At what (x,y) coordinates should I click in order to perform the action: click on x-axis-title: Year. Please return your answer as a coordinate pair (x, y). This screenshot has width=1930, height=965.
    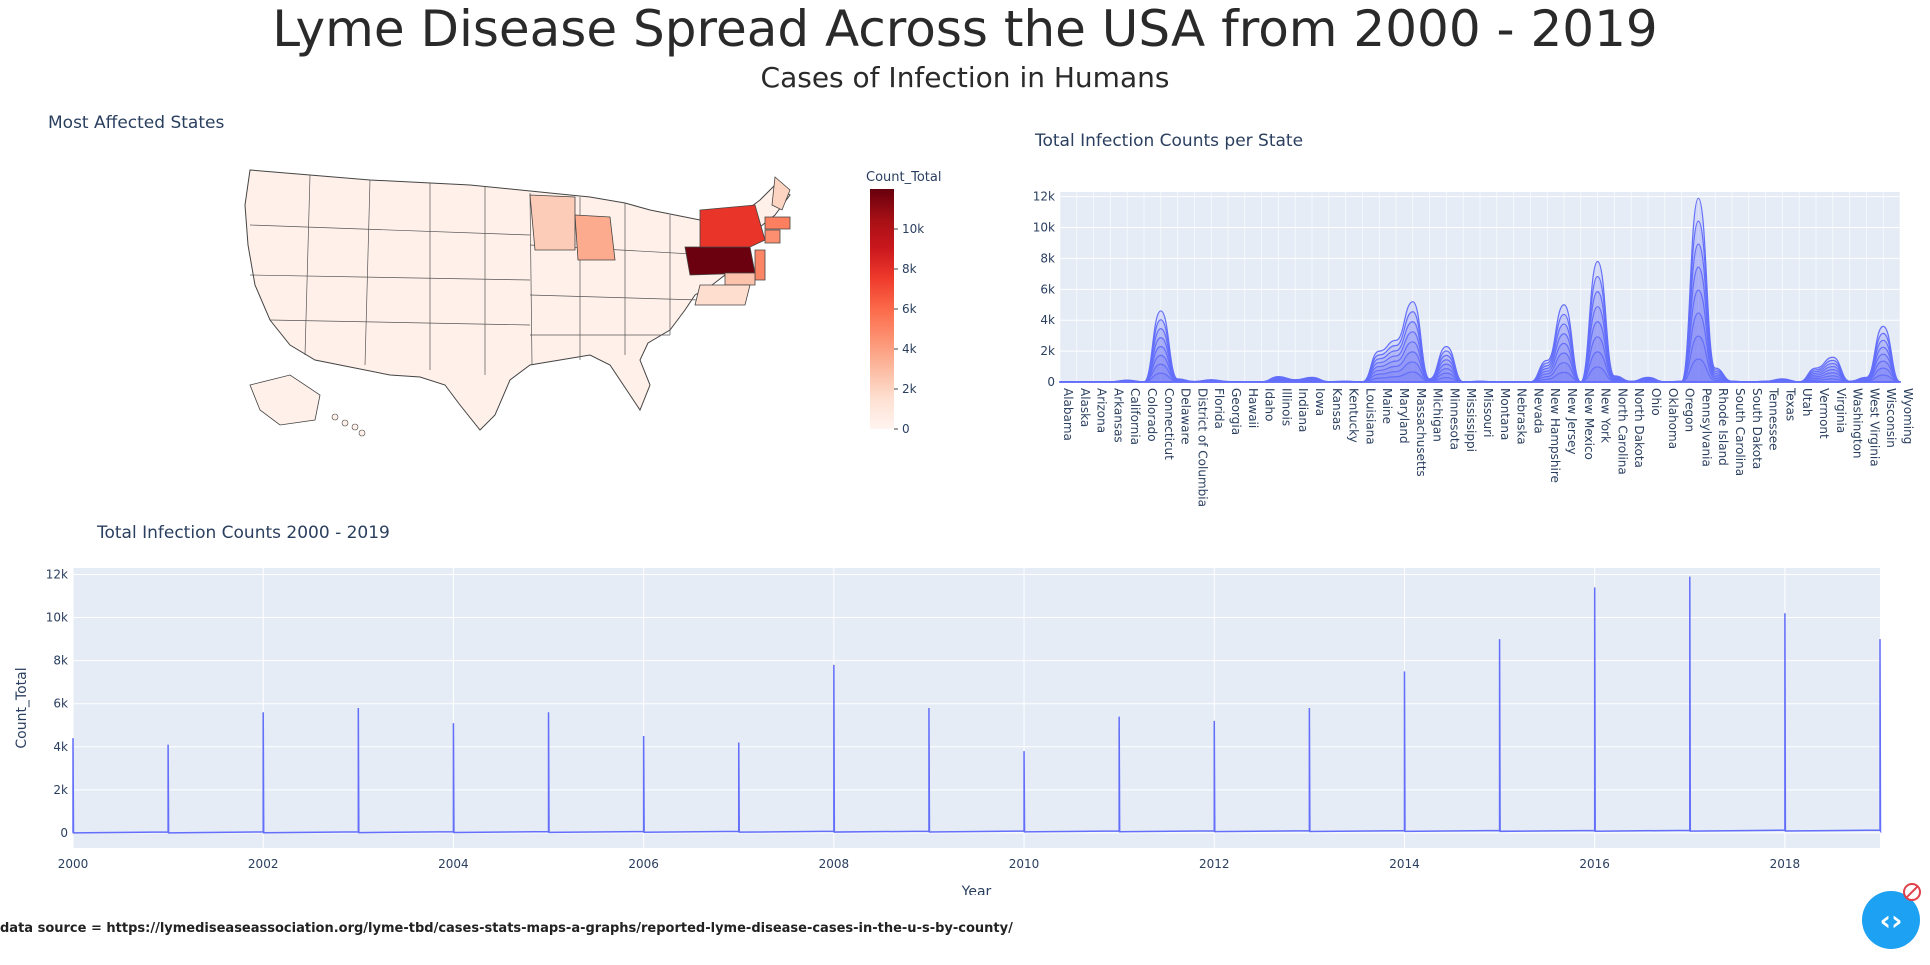
    Looking at the image, I should click on (976, 889).